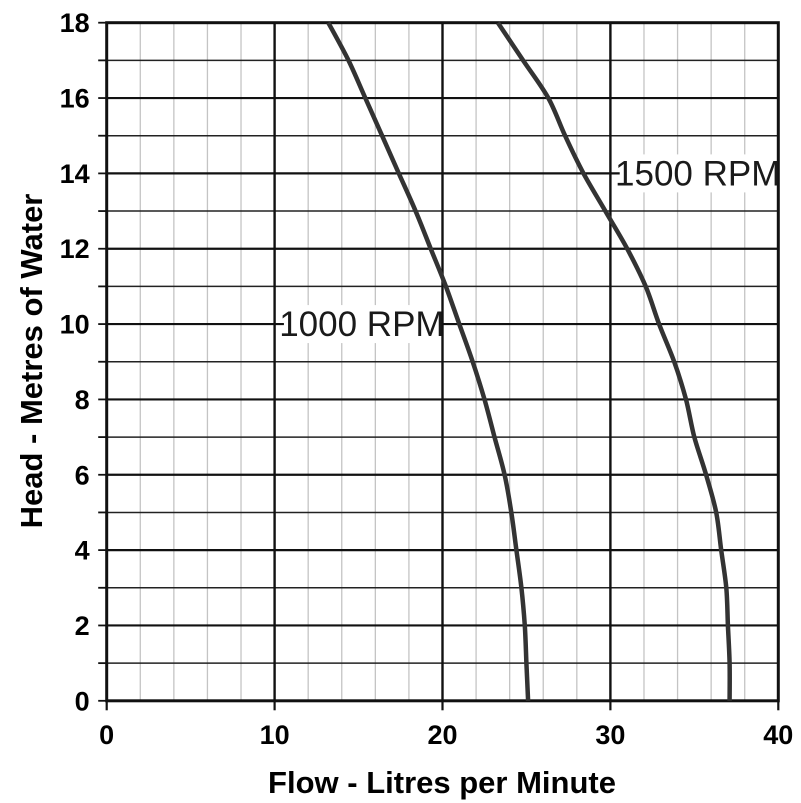  Describe the element at coordinates (75, 23) in the screenshot. I see `y-tick-label: 18` at that location.